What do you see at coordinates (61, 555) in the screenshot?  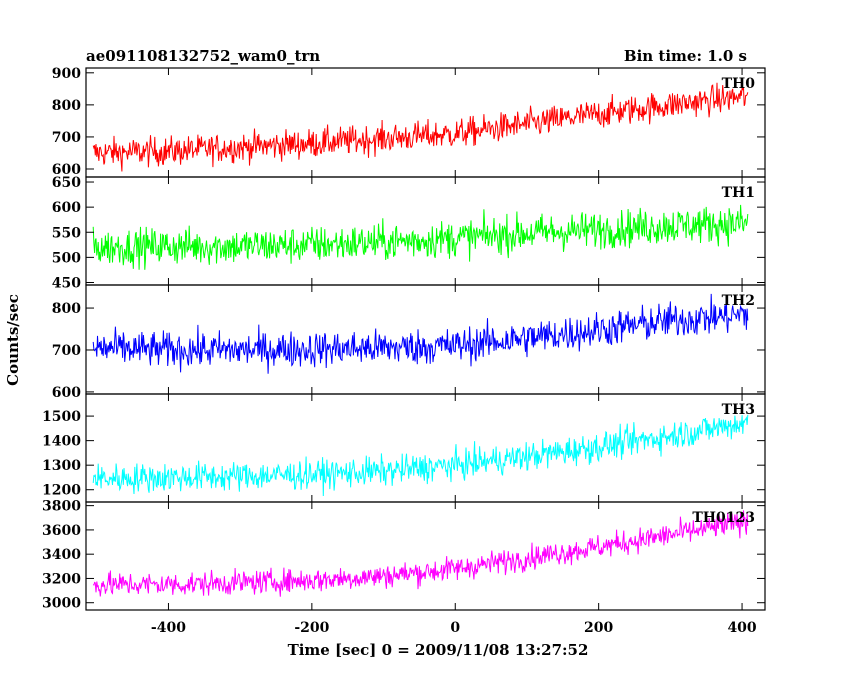 I see `y-tick-label: 3400` at bounding box center [61, 555].